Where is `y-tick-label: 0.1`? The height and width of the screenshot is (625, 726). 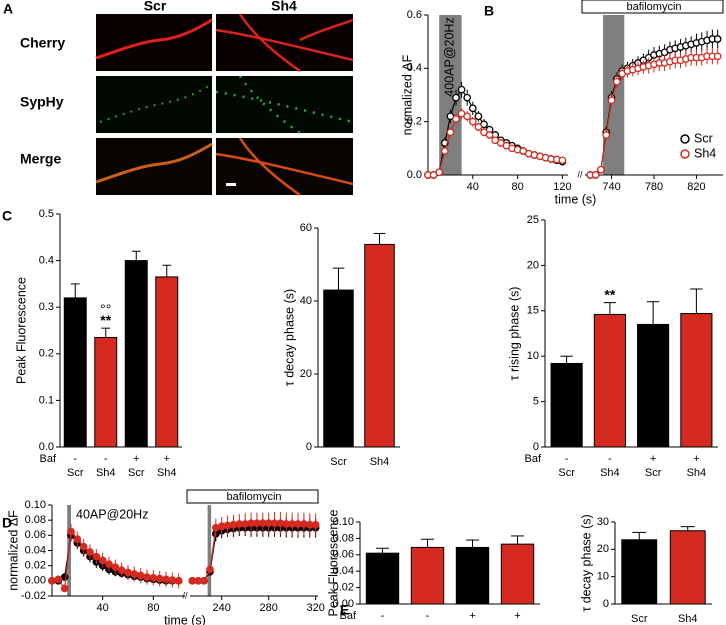 y-tick-label: 0.1 is located at coordinates (46, 400).